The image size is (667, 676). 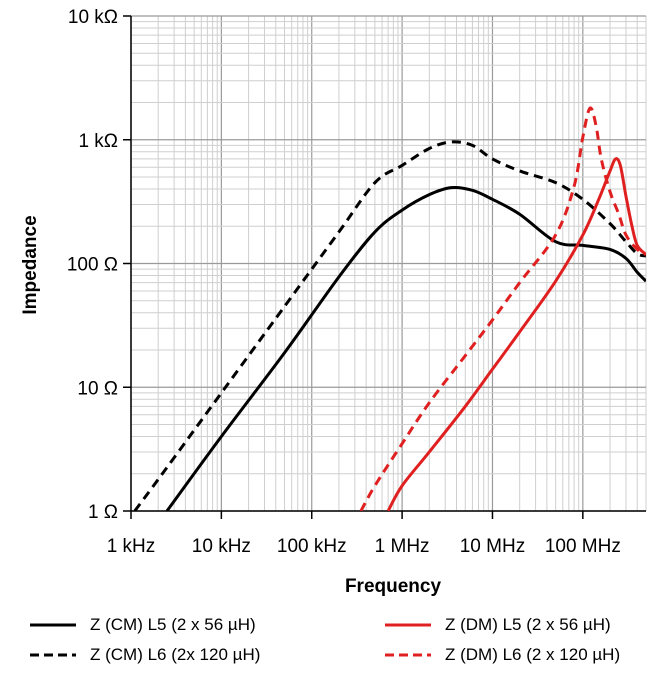 What do you see at coordinates (408, 625) in the screenshot?
I see `legend-swatch-dm-l5` at bounding box center [408, 625].